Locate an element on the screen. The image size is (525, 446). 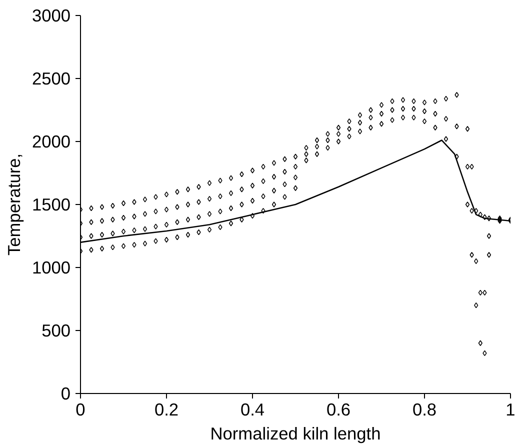
y-axis-title: Temperature, is located at coordinates (14, 204).